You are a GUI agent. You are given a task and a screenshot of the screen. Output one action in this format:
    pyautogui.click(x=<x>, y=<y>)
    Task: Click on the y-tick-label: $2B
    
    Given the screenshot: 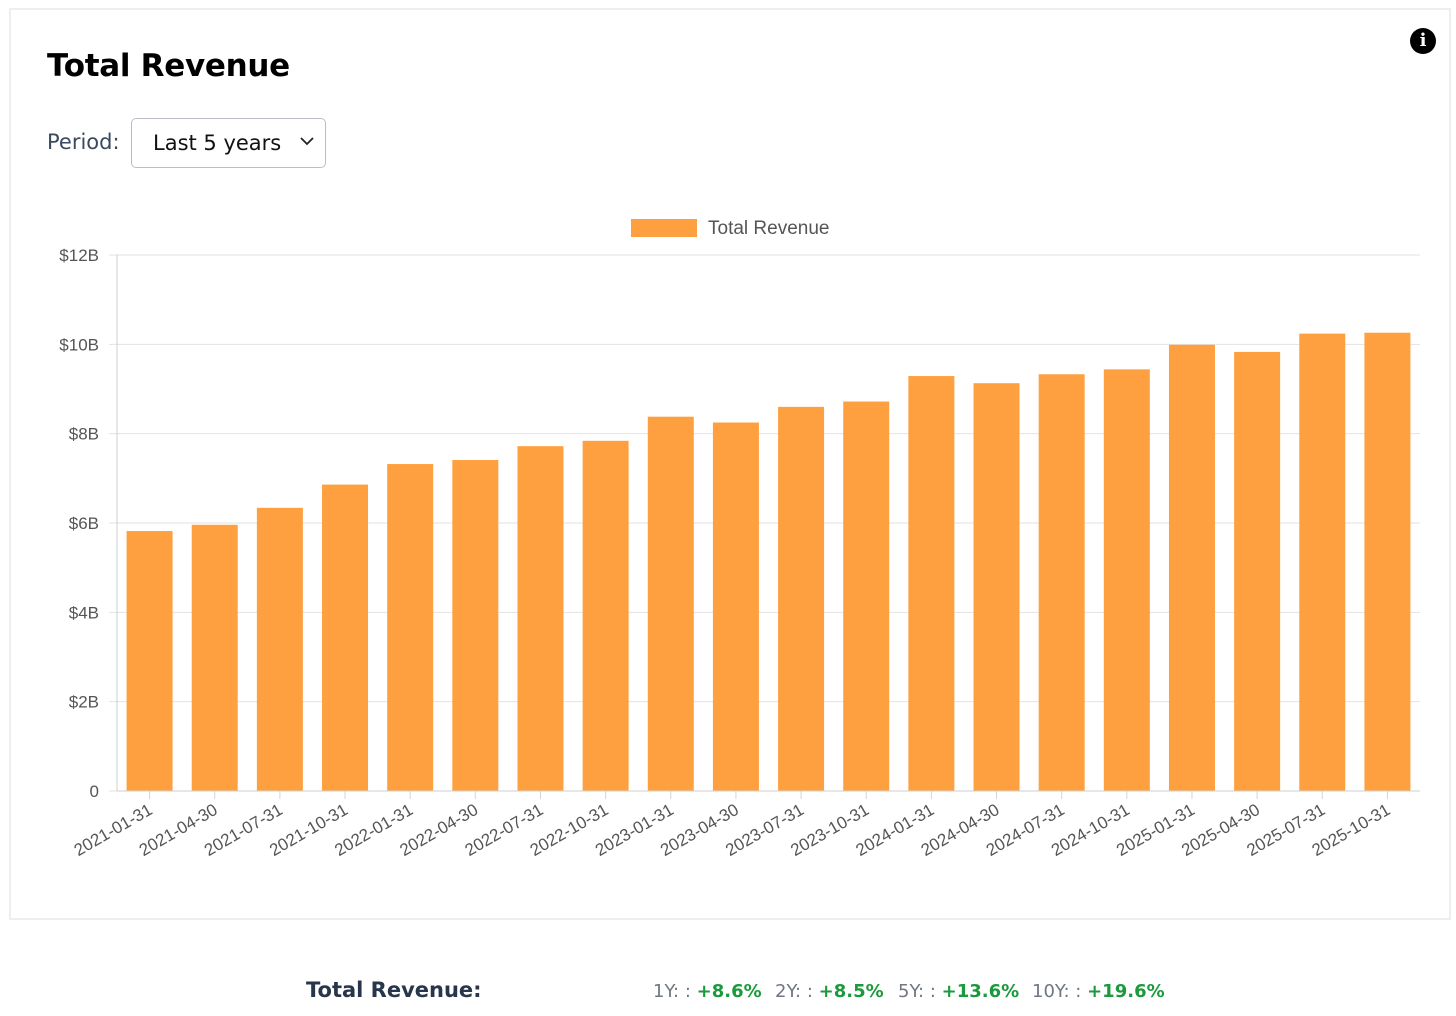 What is the action you would take?
    pyautogui.click(x=84, y=702)
    